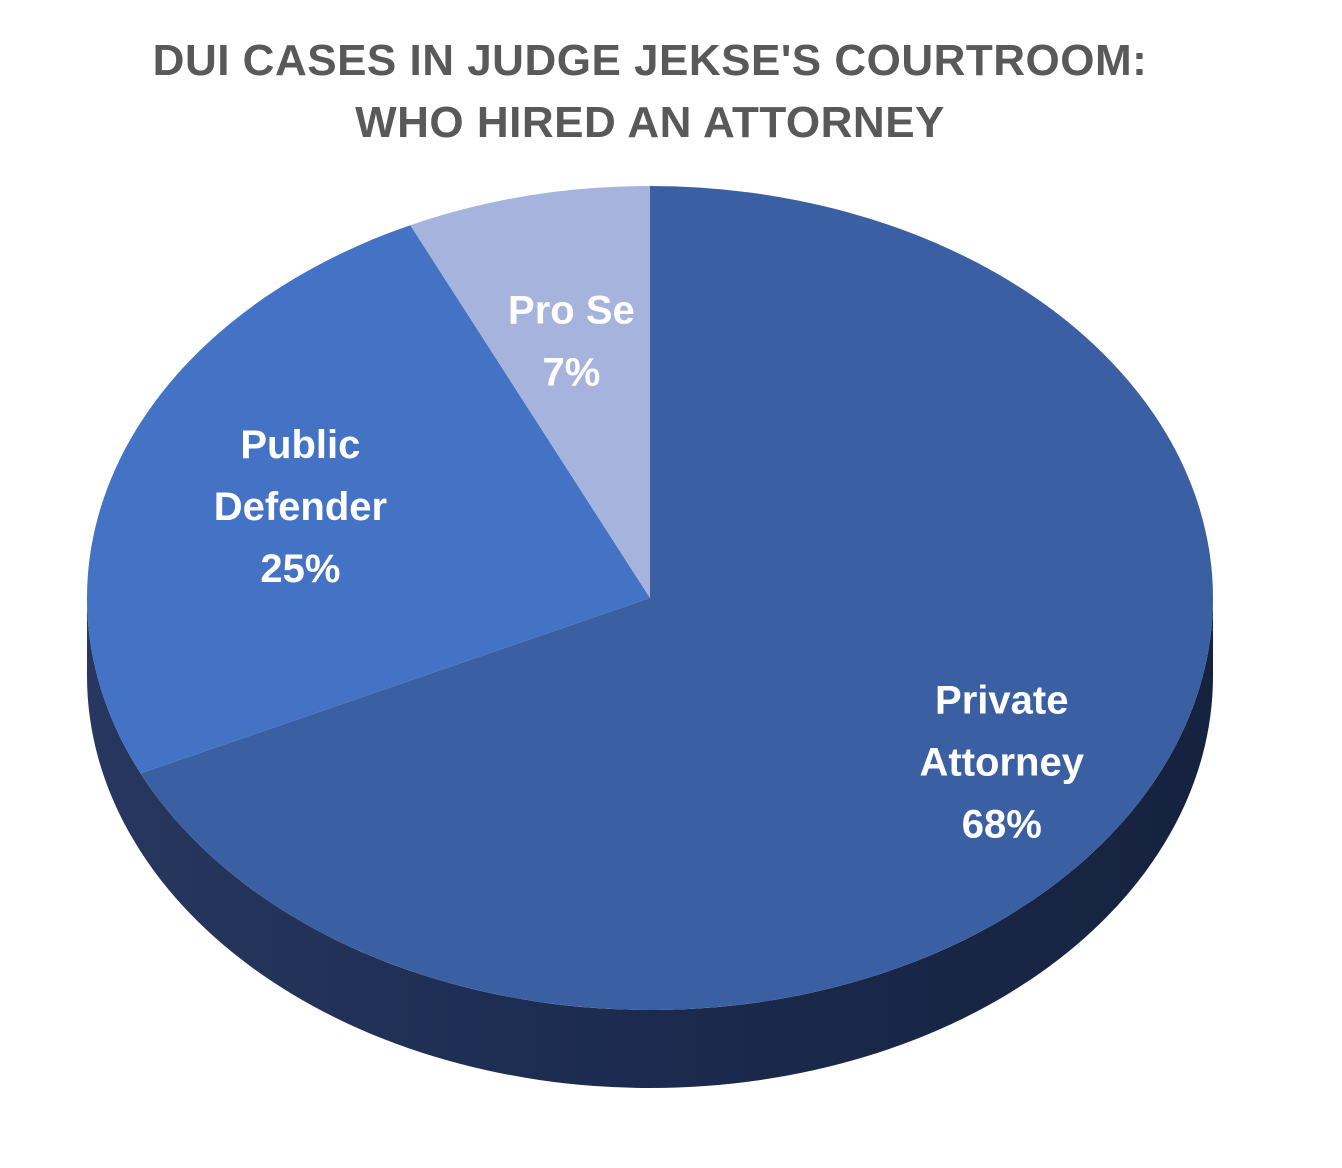 The width and height of the screenshot is (1342, 1168). What do you see at coordinates (300, 445) in the screenshot?
I see `slice-name-label: Public` at bounding box center [300, 445].